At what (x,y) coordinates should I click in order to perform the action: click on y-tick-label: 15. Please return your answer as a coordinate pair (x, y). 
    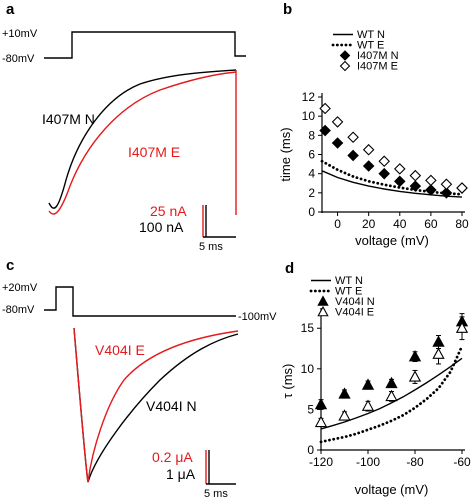
    Looking at the image, I should click on (308, 328).